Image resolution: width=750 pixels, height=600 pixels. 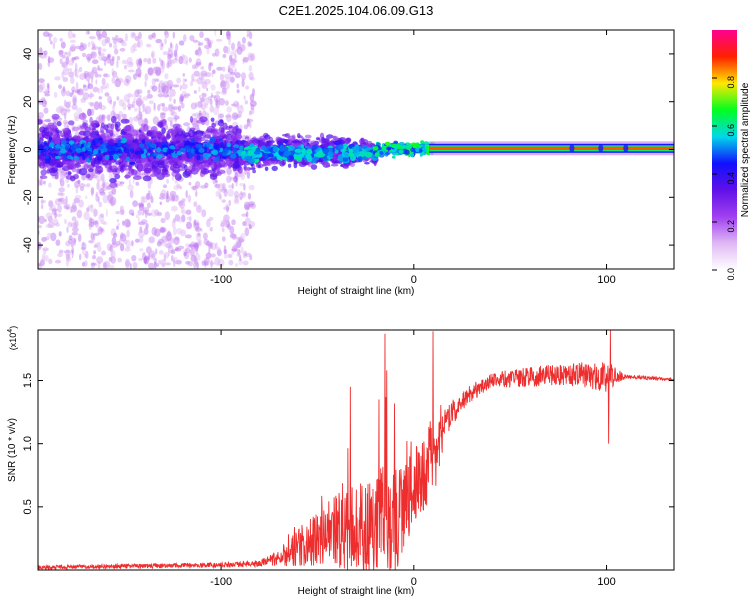 What do you see at coordinates (221, 582) in the screenshot?
I see `x-tick-label: -100` at bounding box center [221, 582].